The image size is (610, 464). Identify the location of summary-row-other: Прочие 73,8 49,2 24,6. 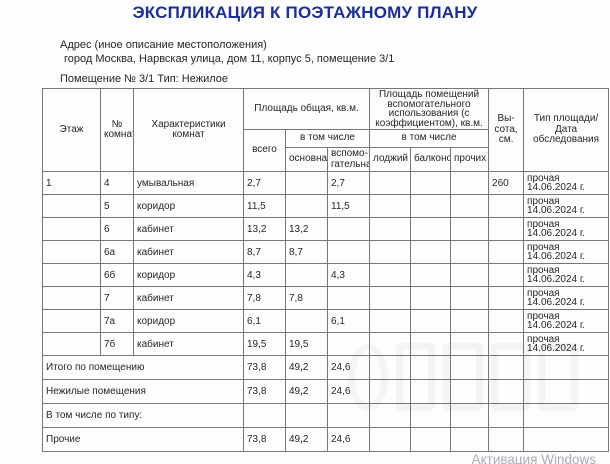
(326, 439).